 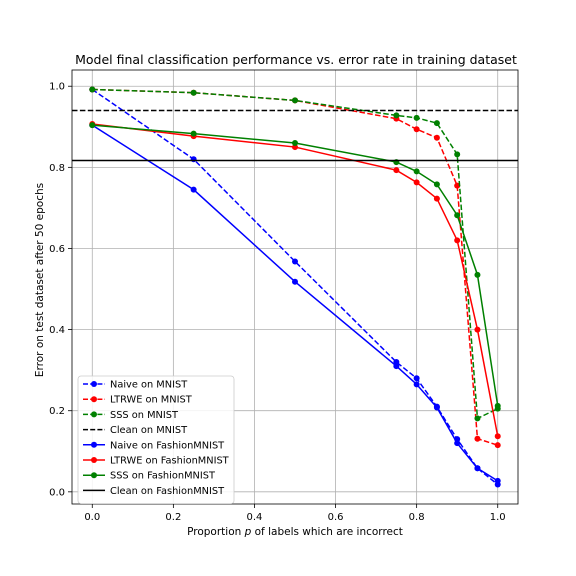 I want to click on legend-label: SSS on FashionMNIST, so click(x=163, y=476).